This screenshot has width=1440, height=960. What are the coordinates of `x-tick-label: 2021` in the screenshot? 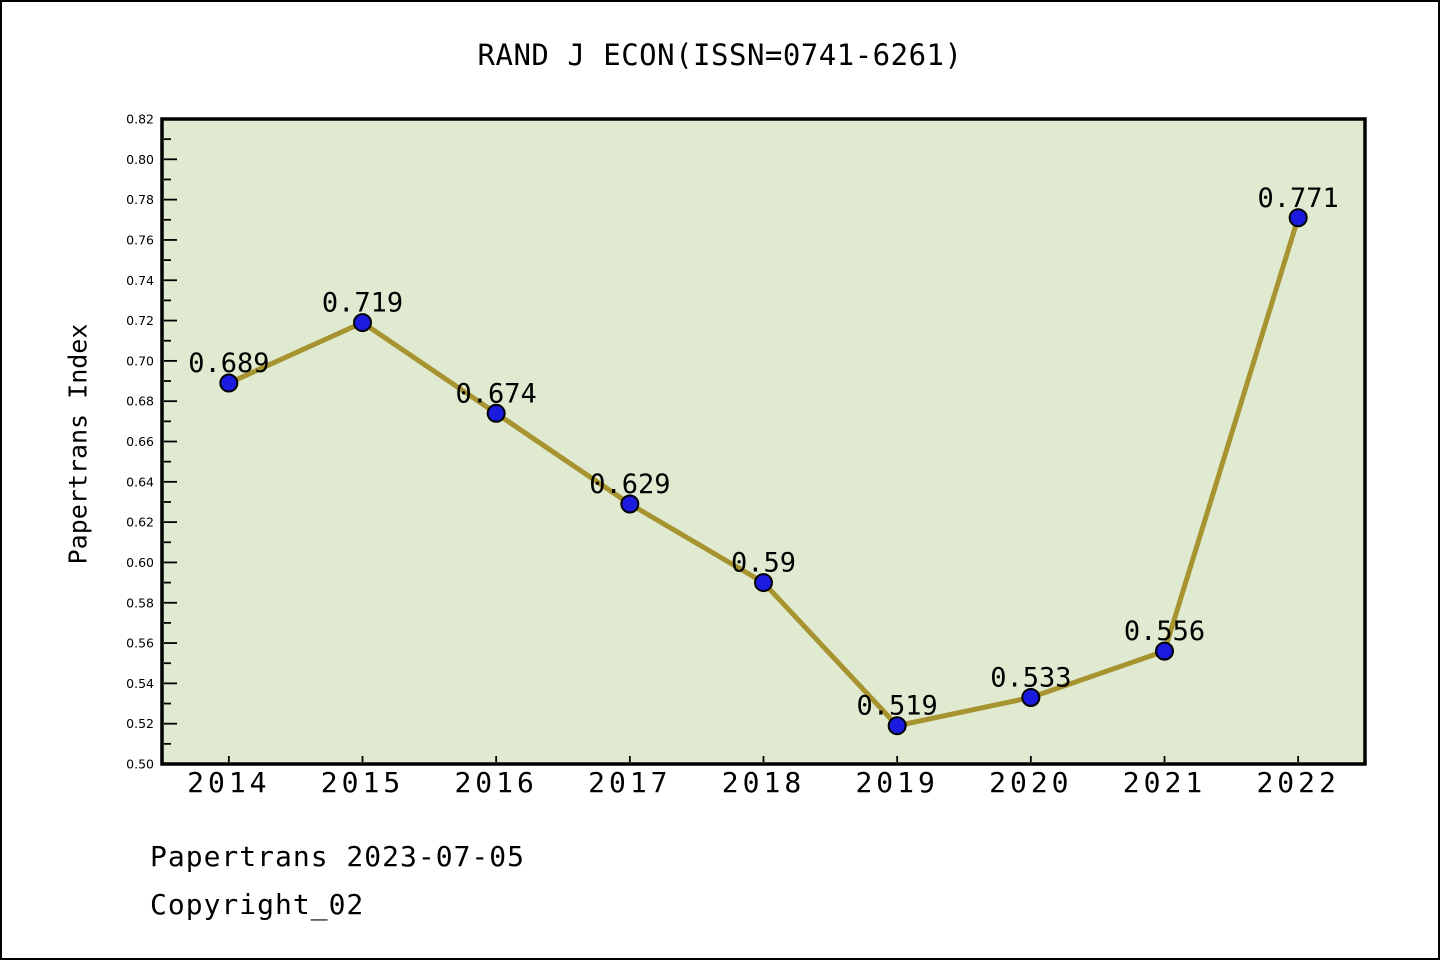 It's located at (1164, 782).